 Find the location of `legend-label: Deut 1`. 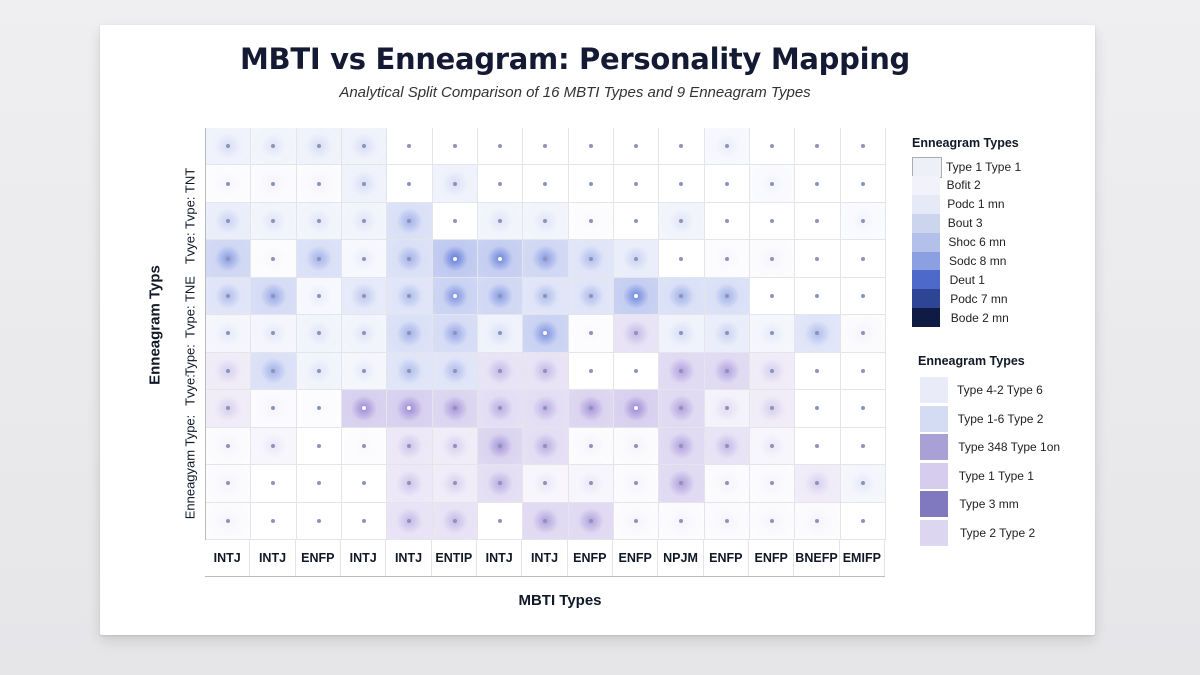

legend-label: Deut 1 is located at coordinates (967, 279).